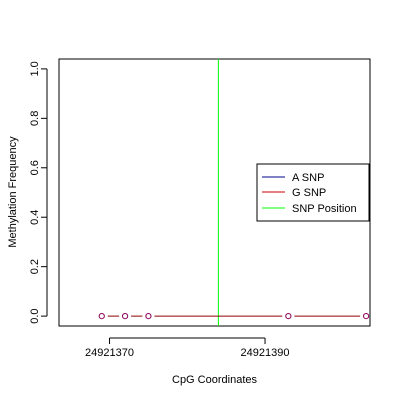 This screenshot has width=400, height=400. Describe the element at coordinates (214, 380) in the screenshot. I see `x-axis-label: CpG Coordinates` at that location.